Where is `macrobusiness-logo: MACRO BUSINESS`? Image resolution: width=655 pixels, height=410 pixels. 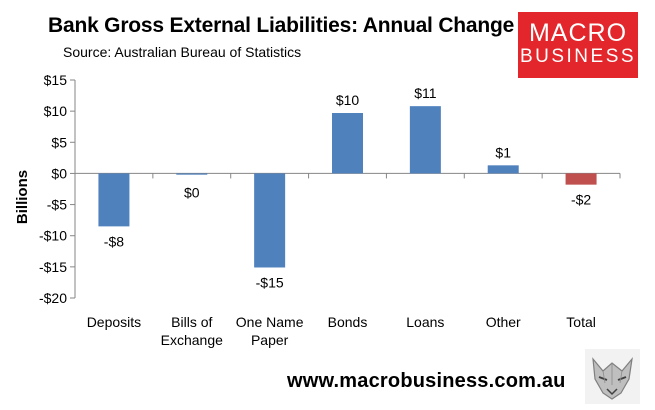 macrobusiness-logo: MACRO BUSINESS is located at coordinates (578, 45).